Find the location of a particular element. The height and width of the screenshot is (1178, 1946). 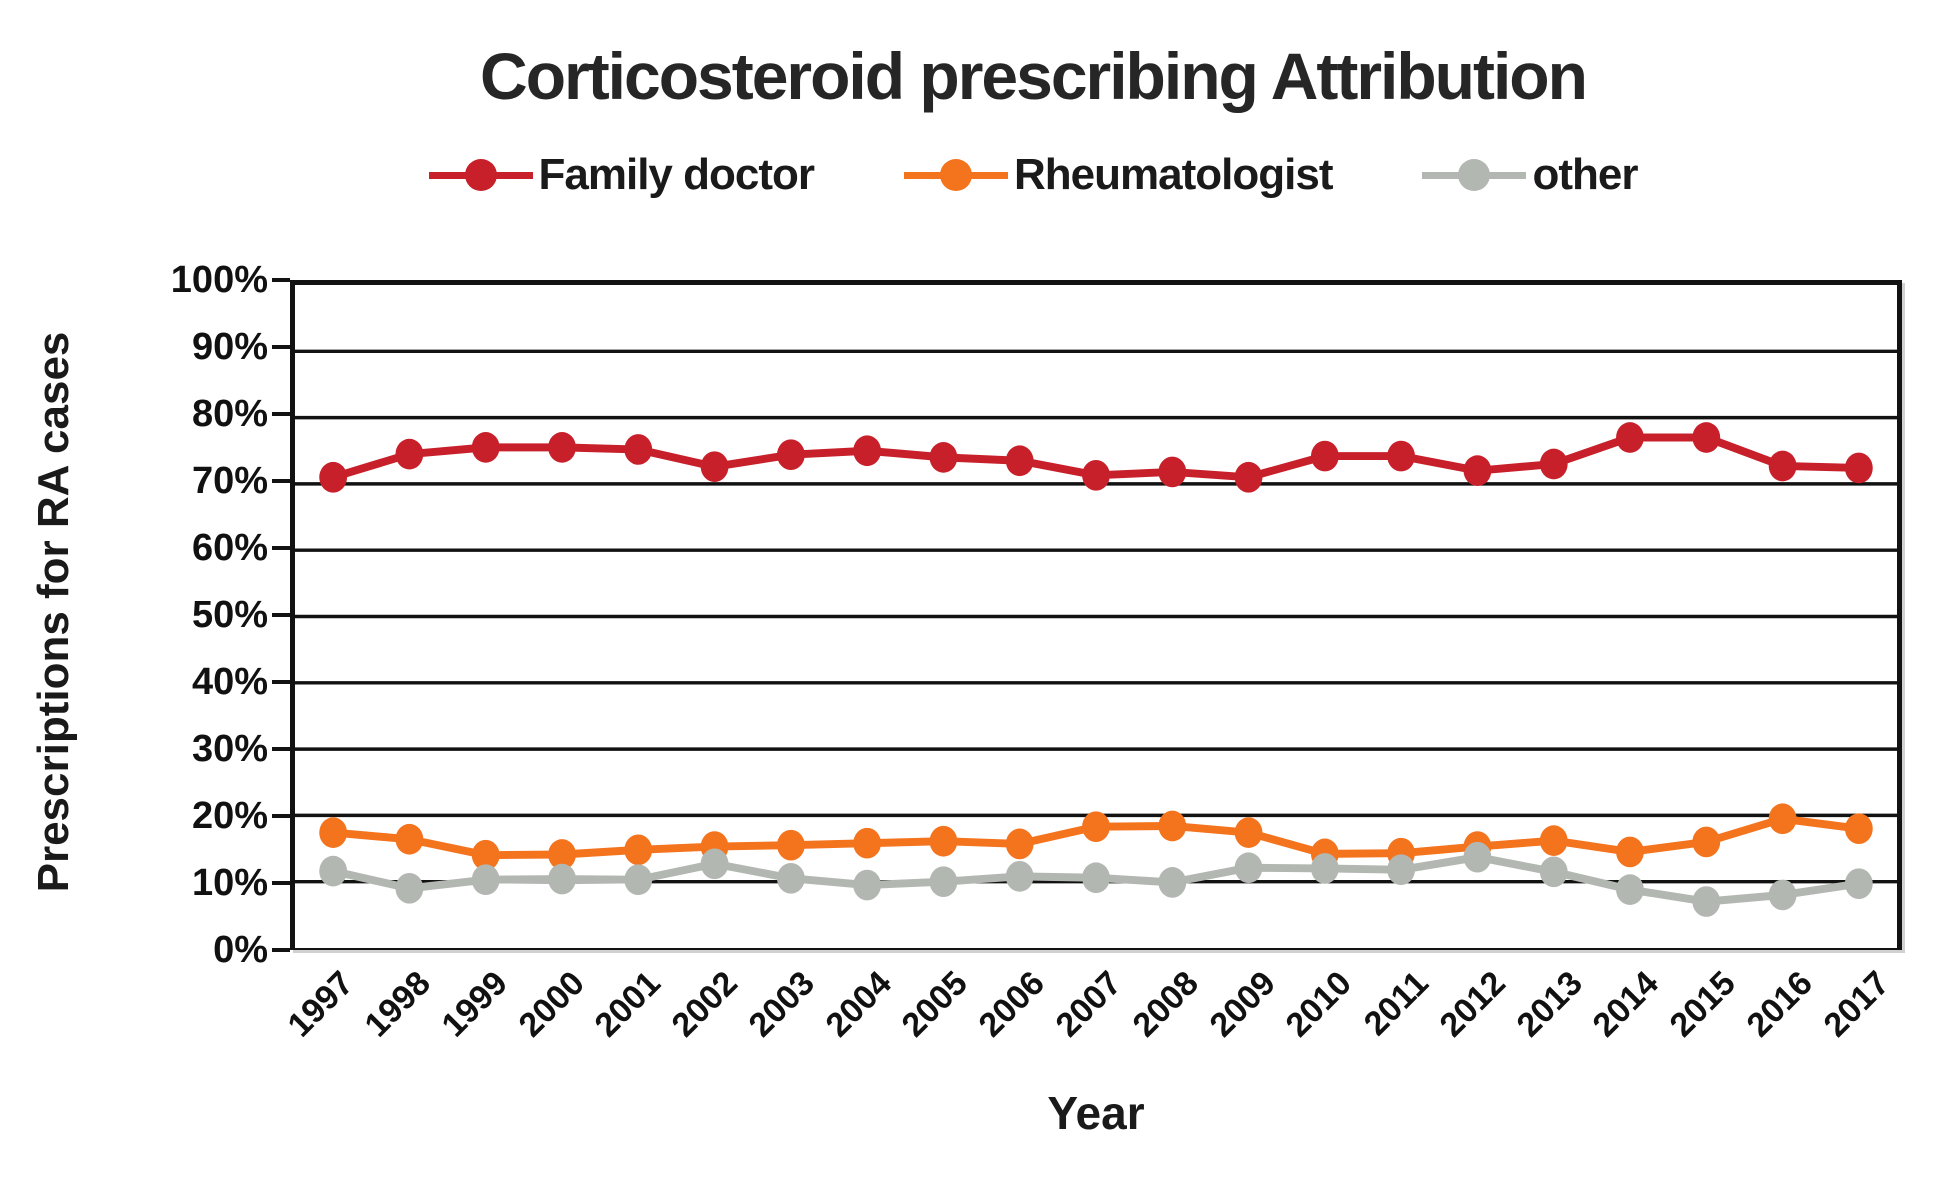

y-tick-label: 0% is located at coordinates (240, 950).